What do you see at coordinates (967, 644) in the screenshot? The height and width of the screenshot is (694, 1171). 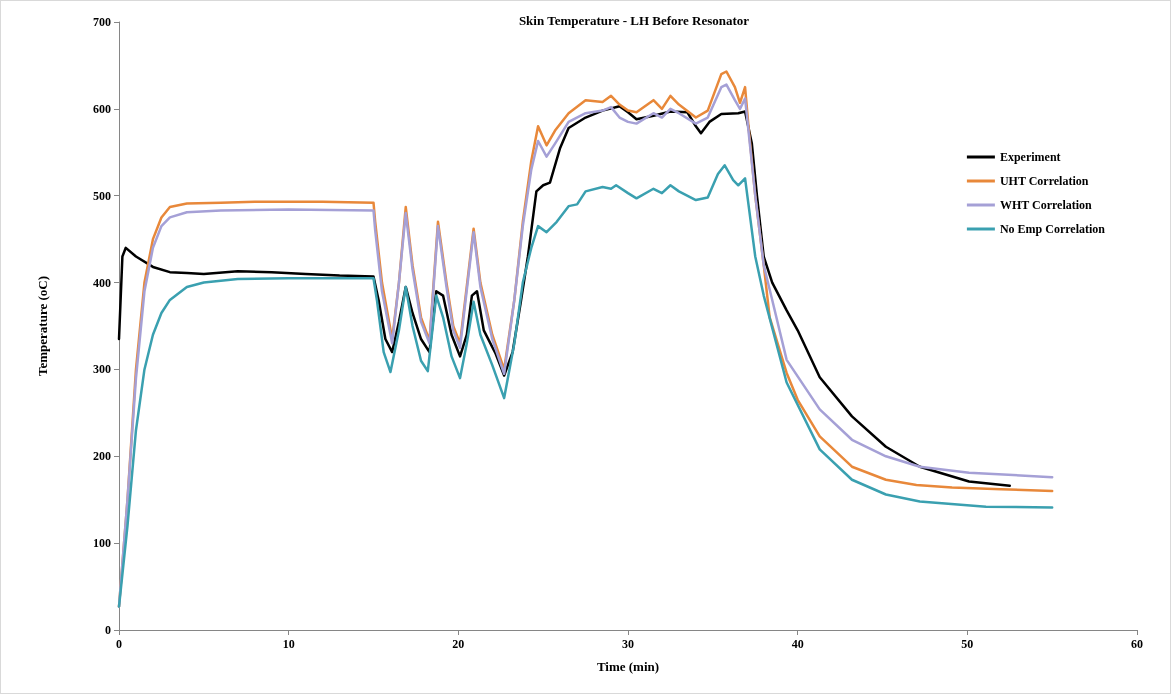 I see `x-tick-label: 50` at bounding box center [967, 644].